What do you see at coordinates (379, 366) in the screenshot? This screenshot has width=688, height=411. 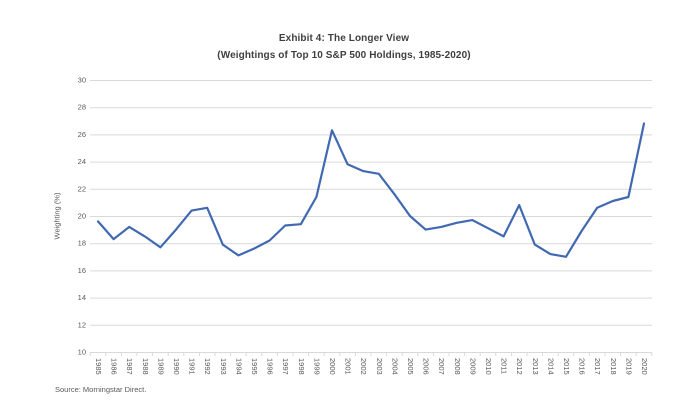 I see `x-tick-label: 2003` at bounding box center [379, 366].